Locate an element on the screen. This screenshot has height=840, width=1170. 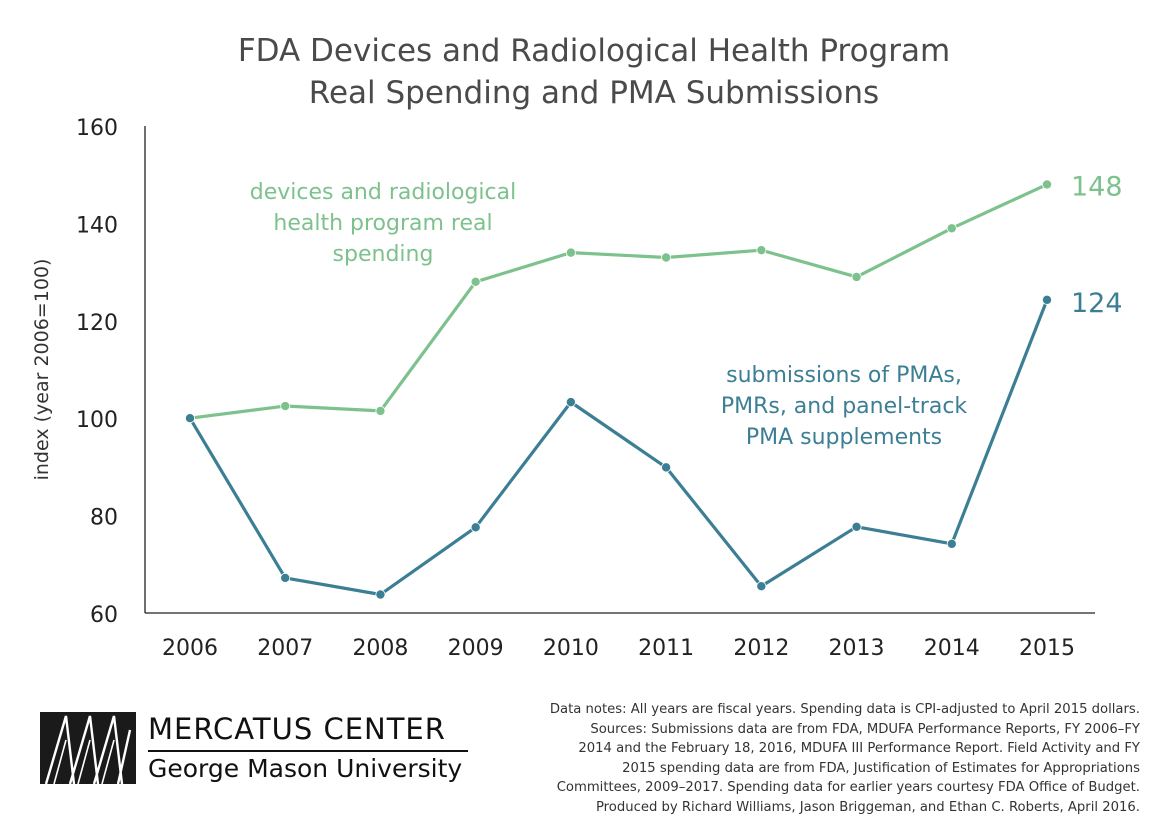
x-tick-label-2010: 2010 is located at coordinates (571, 648).